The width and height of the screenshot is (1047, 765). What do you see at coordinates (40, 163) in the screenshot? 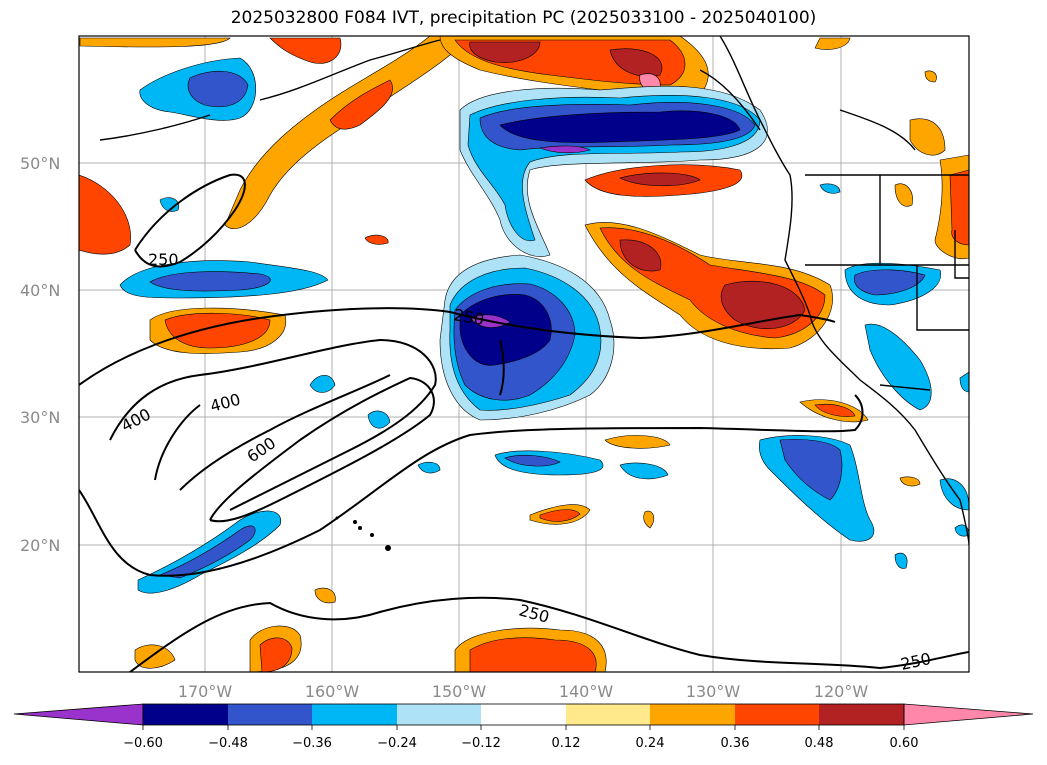
I see `lat-label-50n: 50°N` at bounding box center [40, 163].